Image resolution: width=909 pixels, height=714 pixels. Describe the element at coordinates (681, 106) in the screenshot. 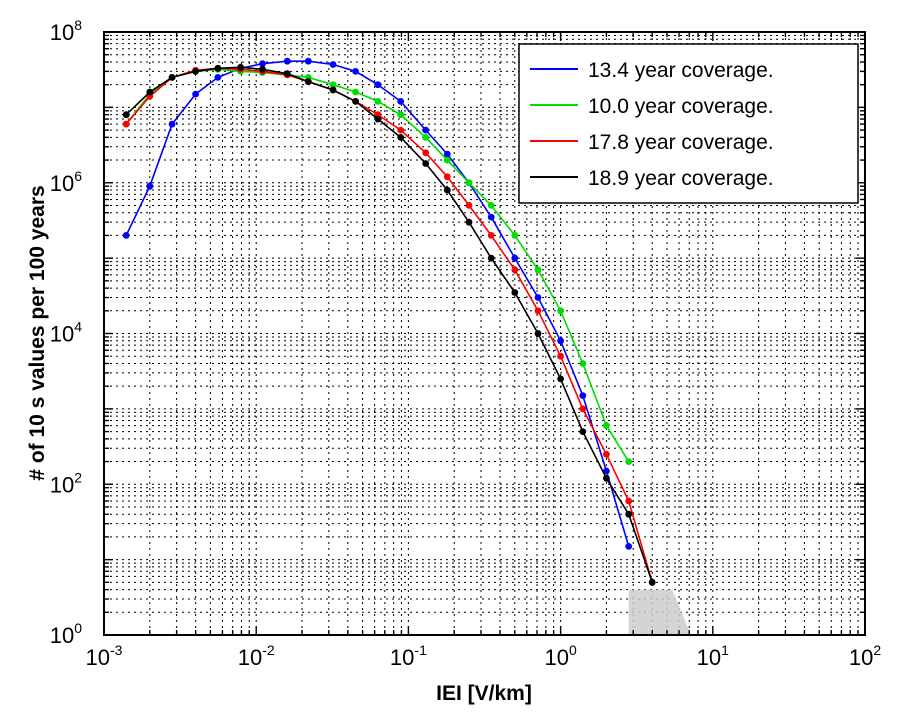

I see `legend-label-1: 10.0 year coverage.` at that location.